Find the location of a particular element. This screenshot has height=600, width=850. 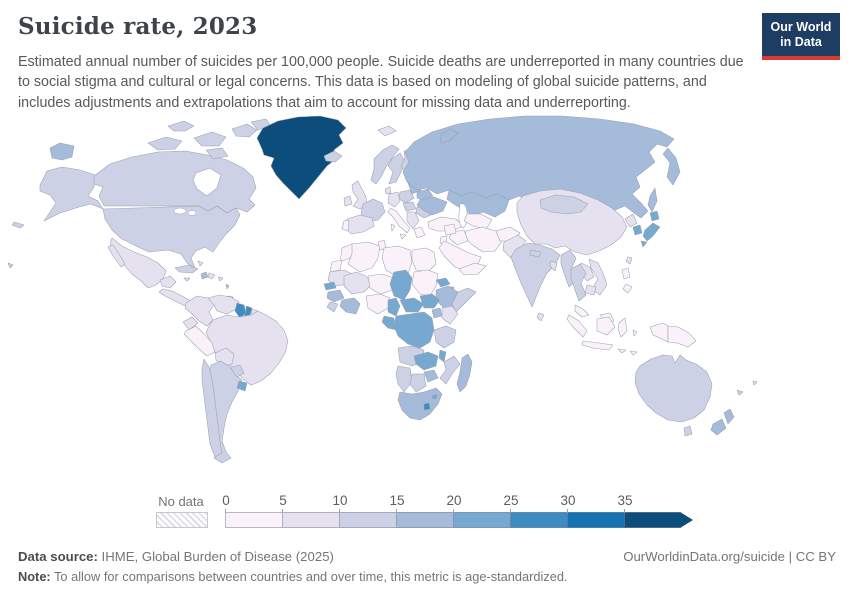

country-canada is located at coordinates (175, 182).